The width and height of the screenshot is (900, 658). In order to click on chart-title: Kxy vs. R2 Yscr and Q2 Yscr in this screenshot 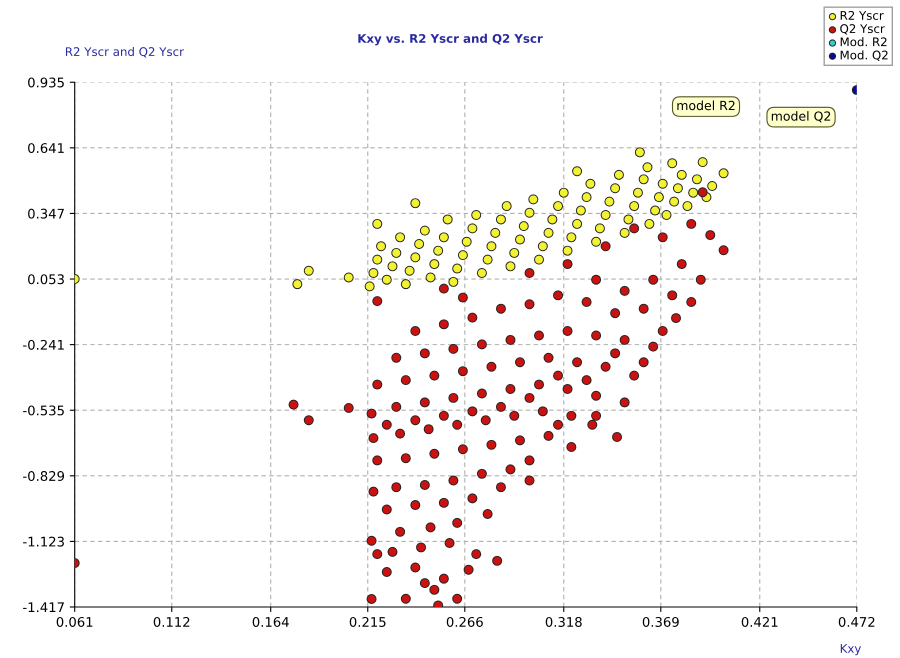, I will do `click(450, 40)`.